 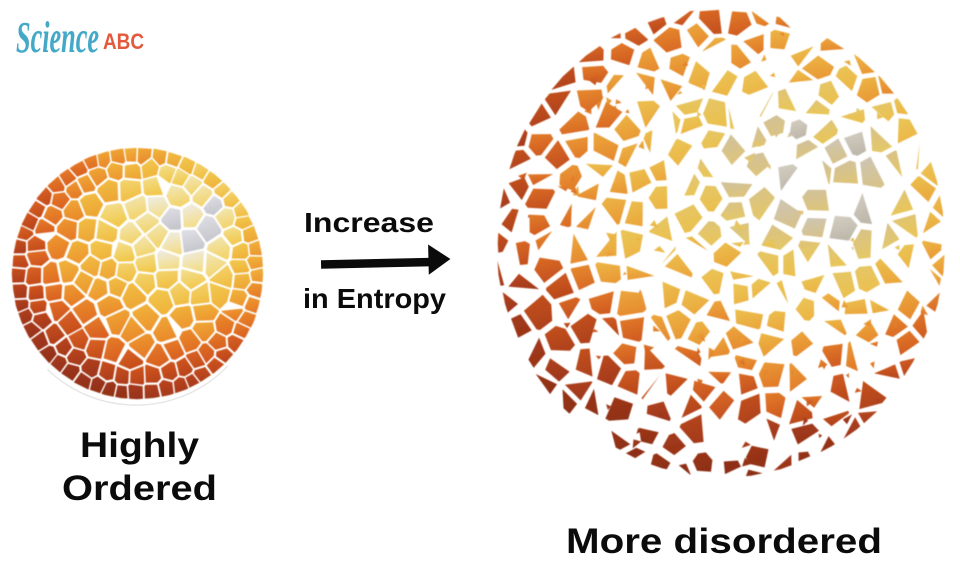 I want to click on svg-text: More disordered, so click(x=724, y=541).